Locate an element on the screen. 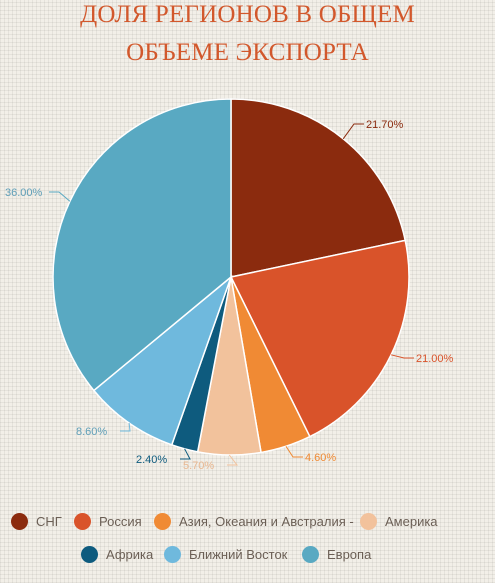 The height and width of the screenshot is (583, 495). data-label-5: 8.60% is located at coordinates (91, 432).